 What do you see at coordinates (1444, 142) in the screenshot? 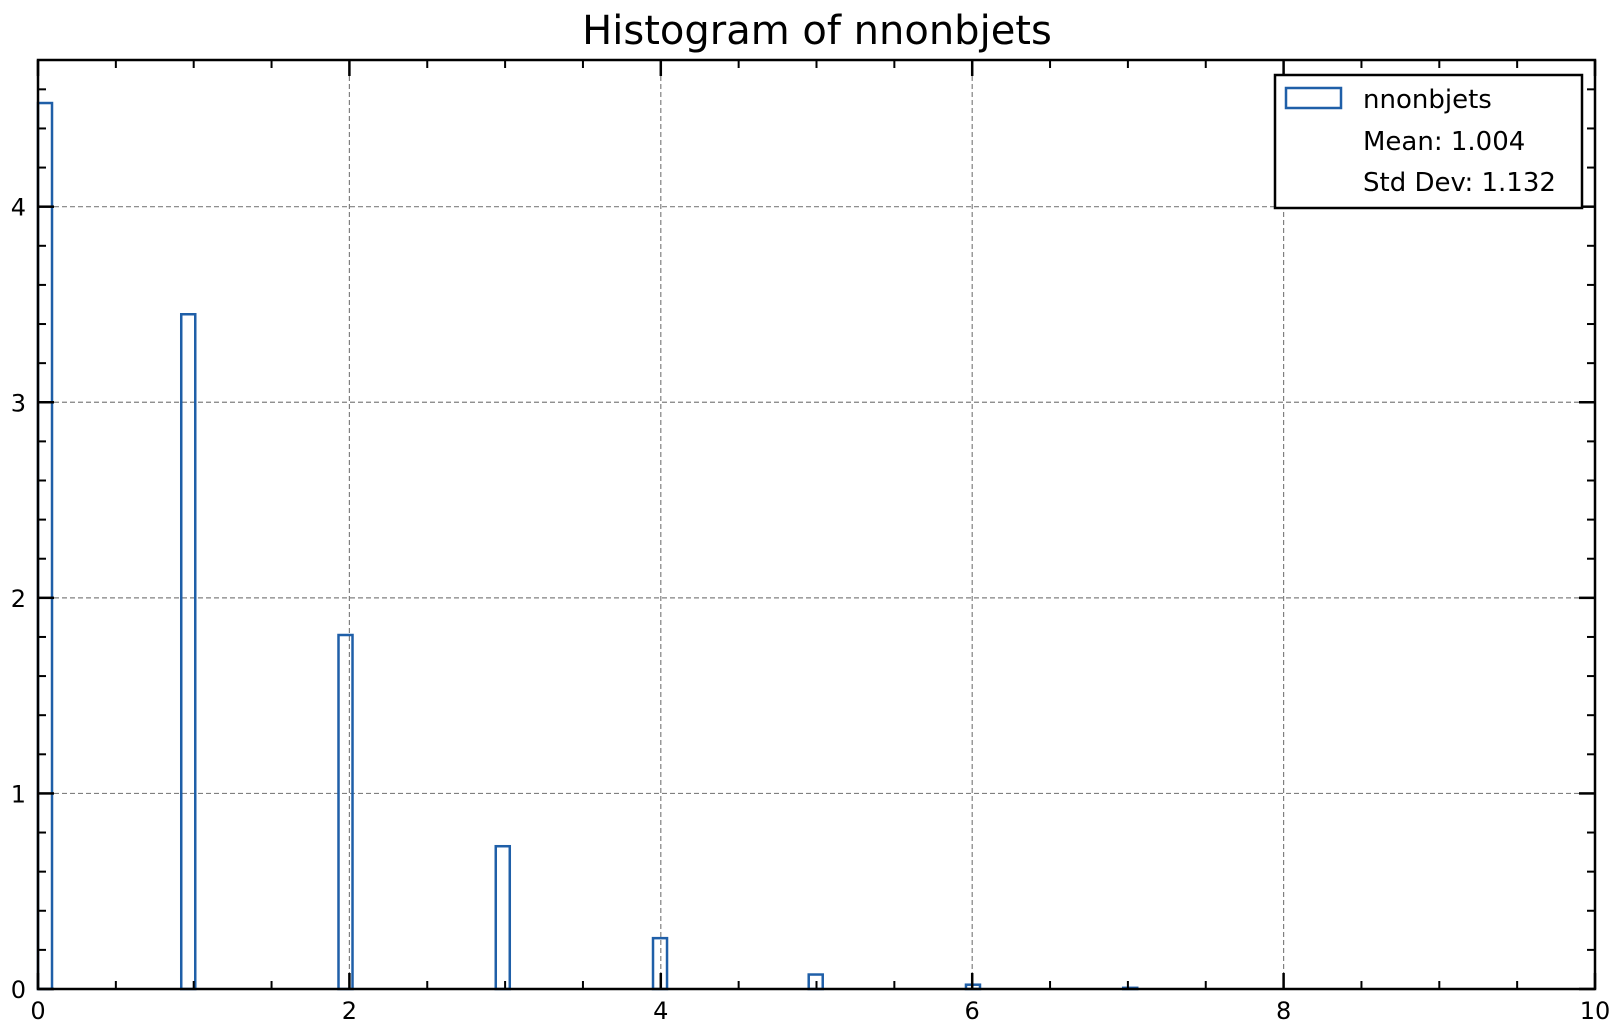
I see `legend-mean-label: Mean: 1.004` at bounding box center [1444, 142].